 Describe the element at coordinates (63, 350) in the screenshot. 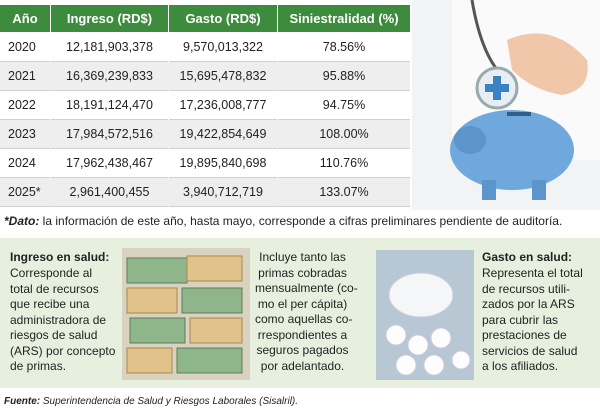

I see `box-line: (ARS) por concepto` at that location.